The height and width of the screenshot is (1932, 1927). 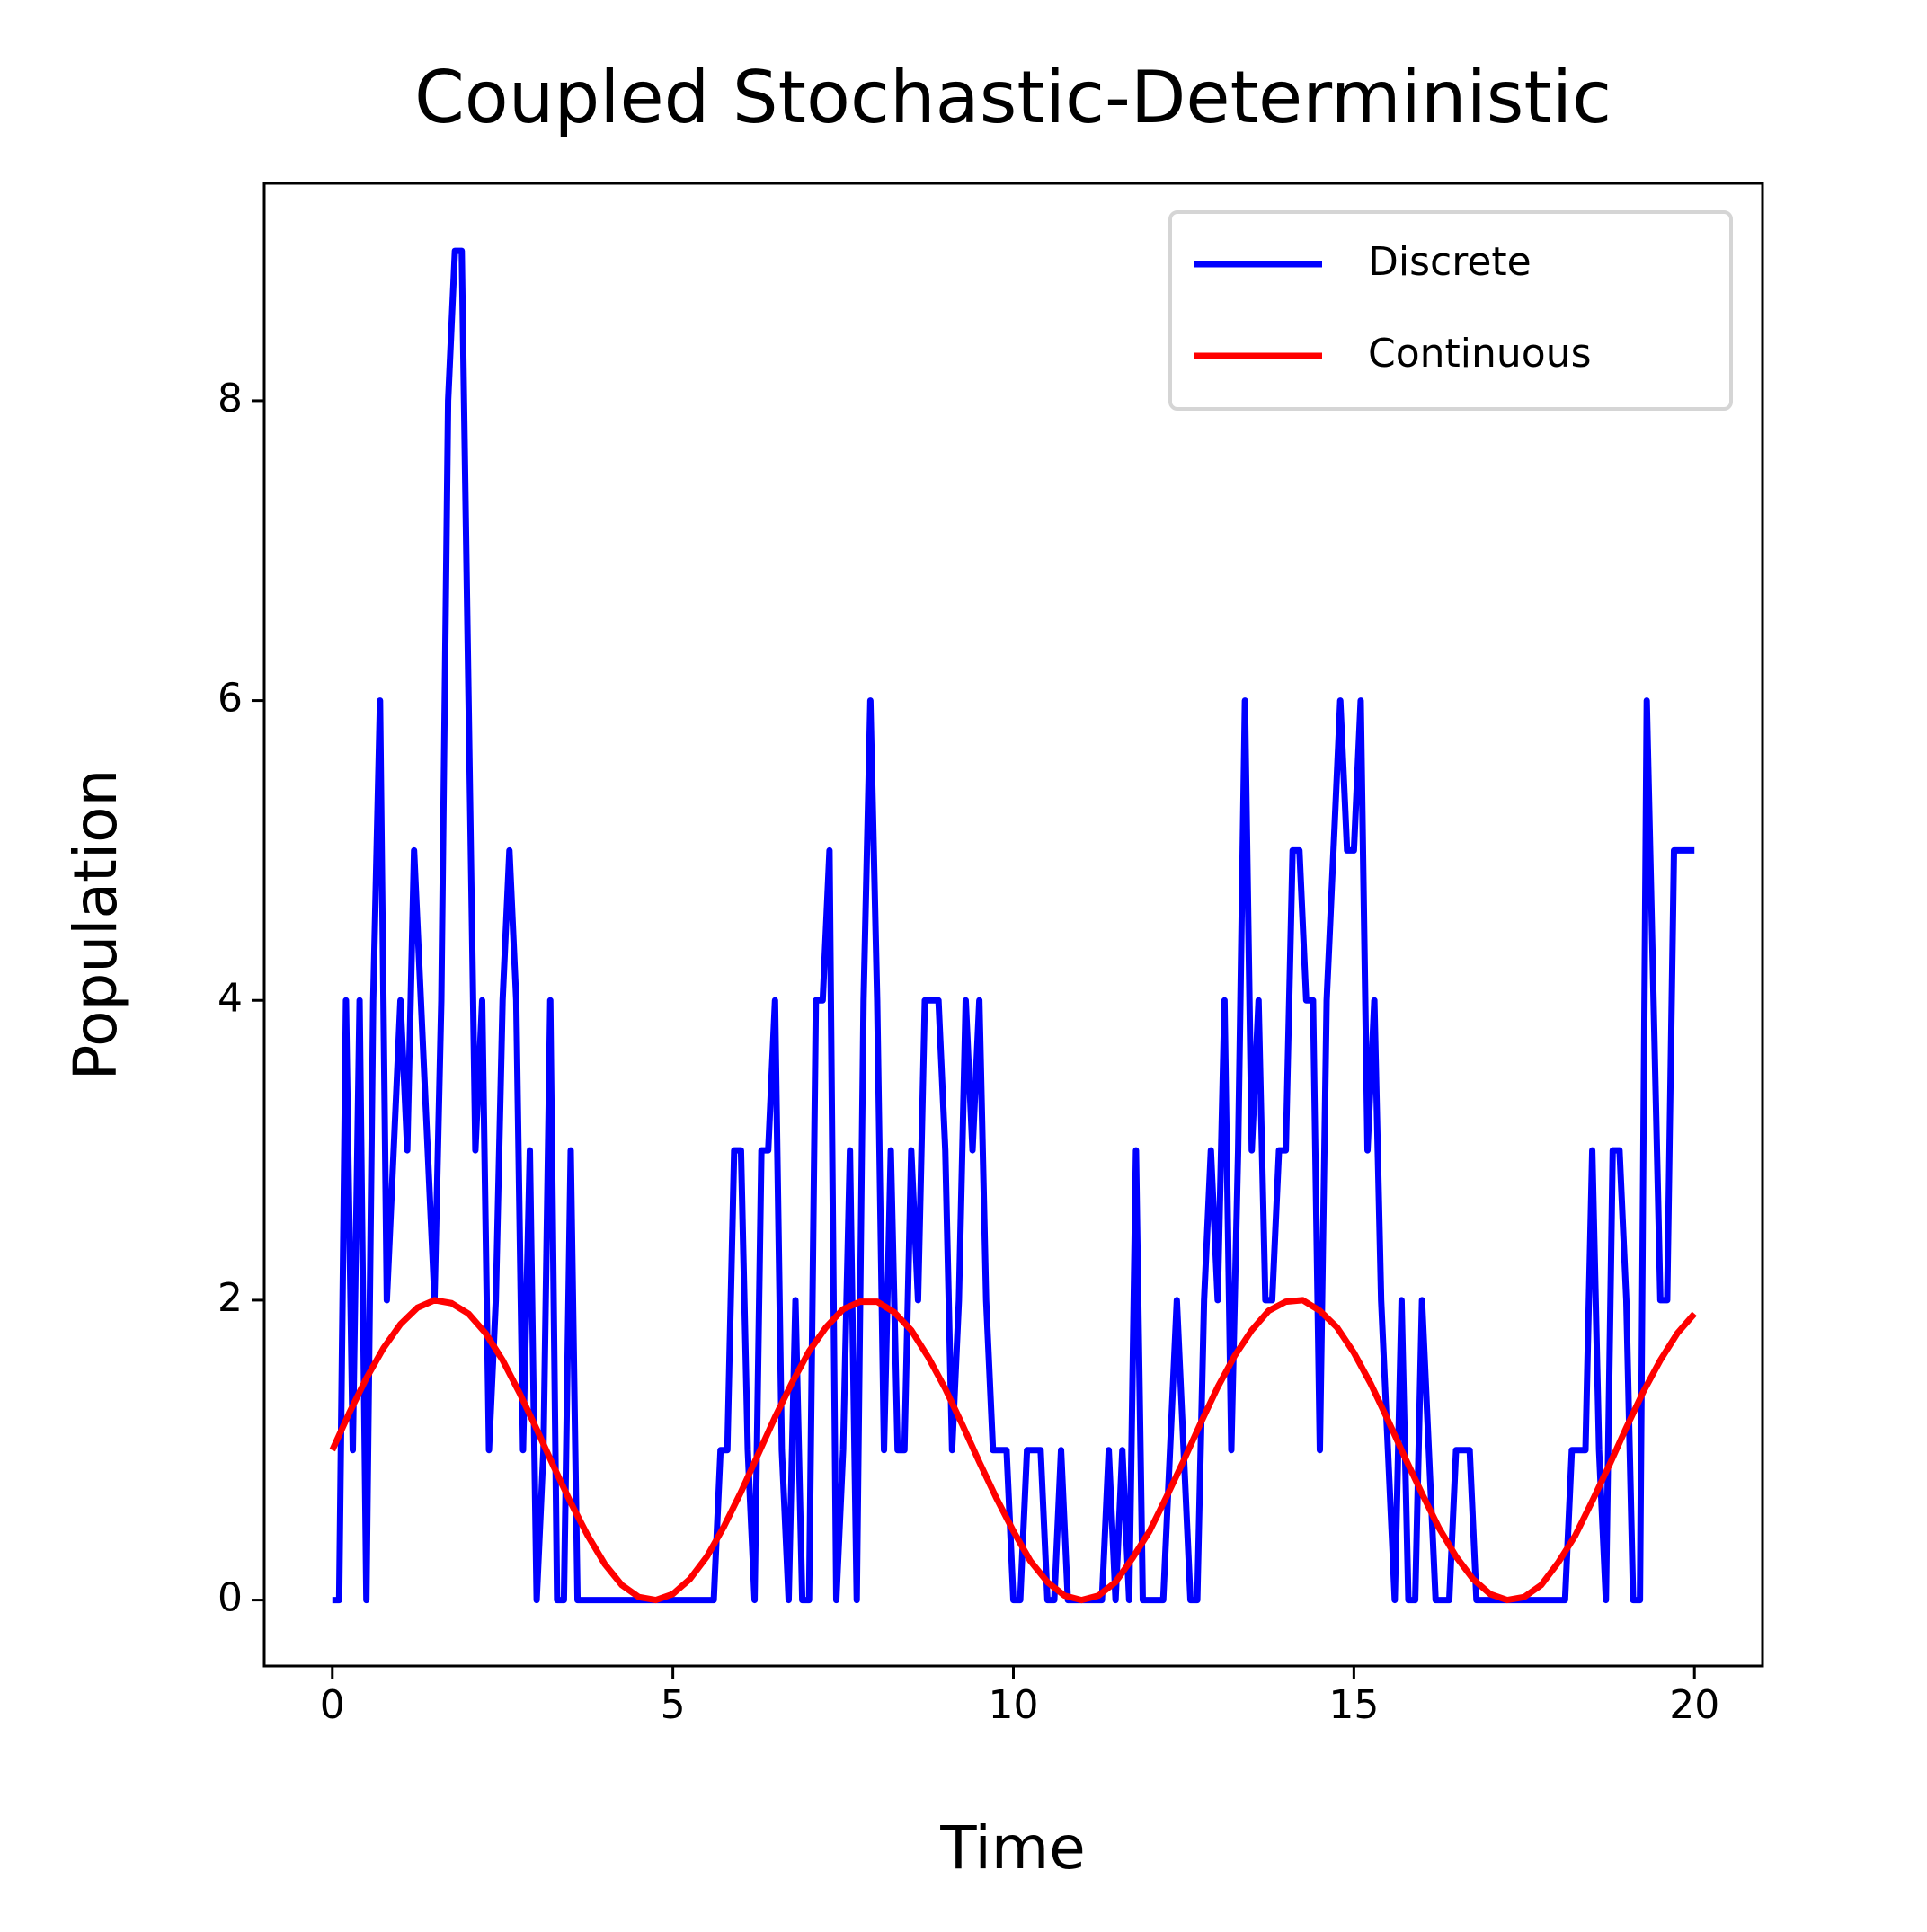 What do you see at coordinates (231, 998) in the screenshot?
I see `y-tick-label: 4` at bounding box center [231, 998].